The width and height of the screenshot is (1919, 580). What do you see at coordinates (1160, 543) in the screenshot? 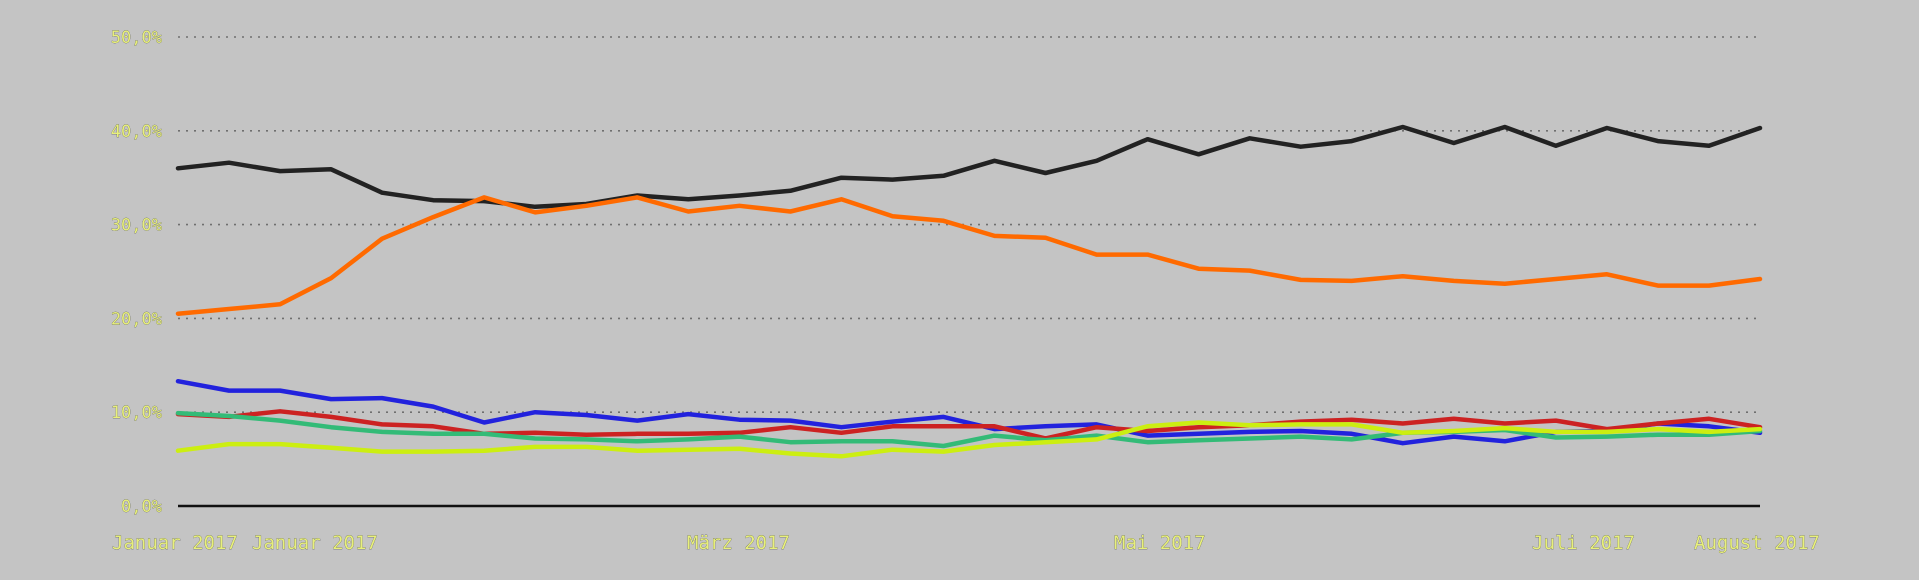
I see `x-tick-label: Mai 2017` at bounding box center [1160, 543].